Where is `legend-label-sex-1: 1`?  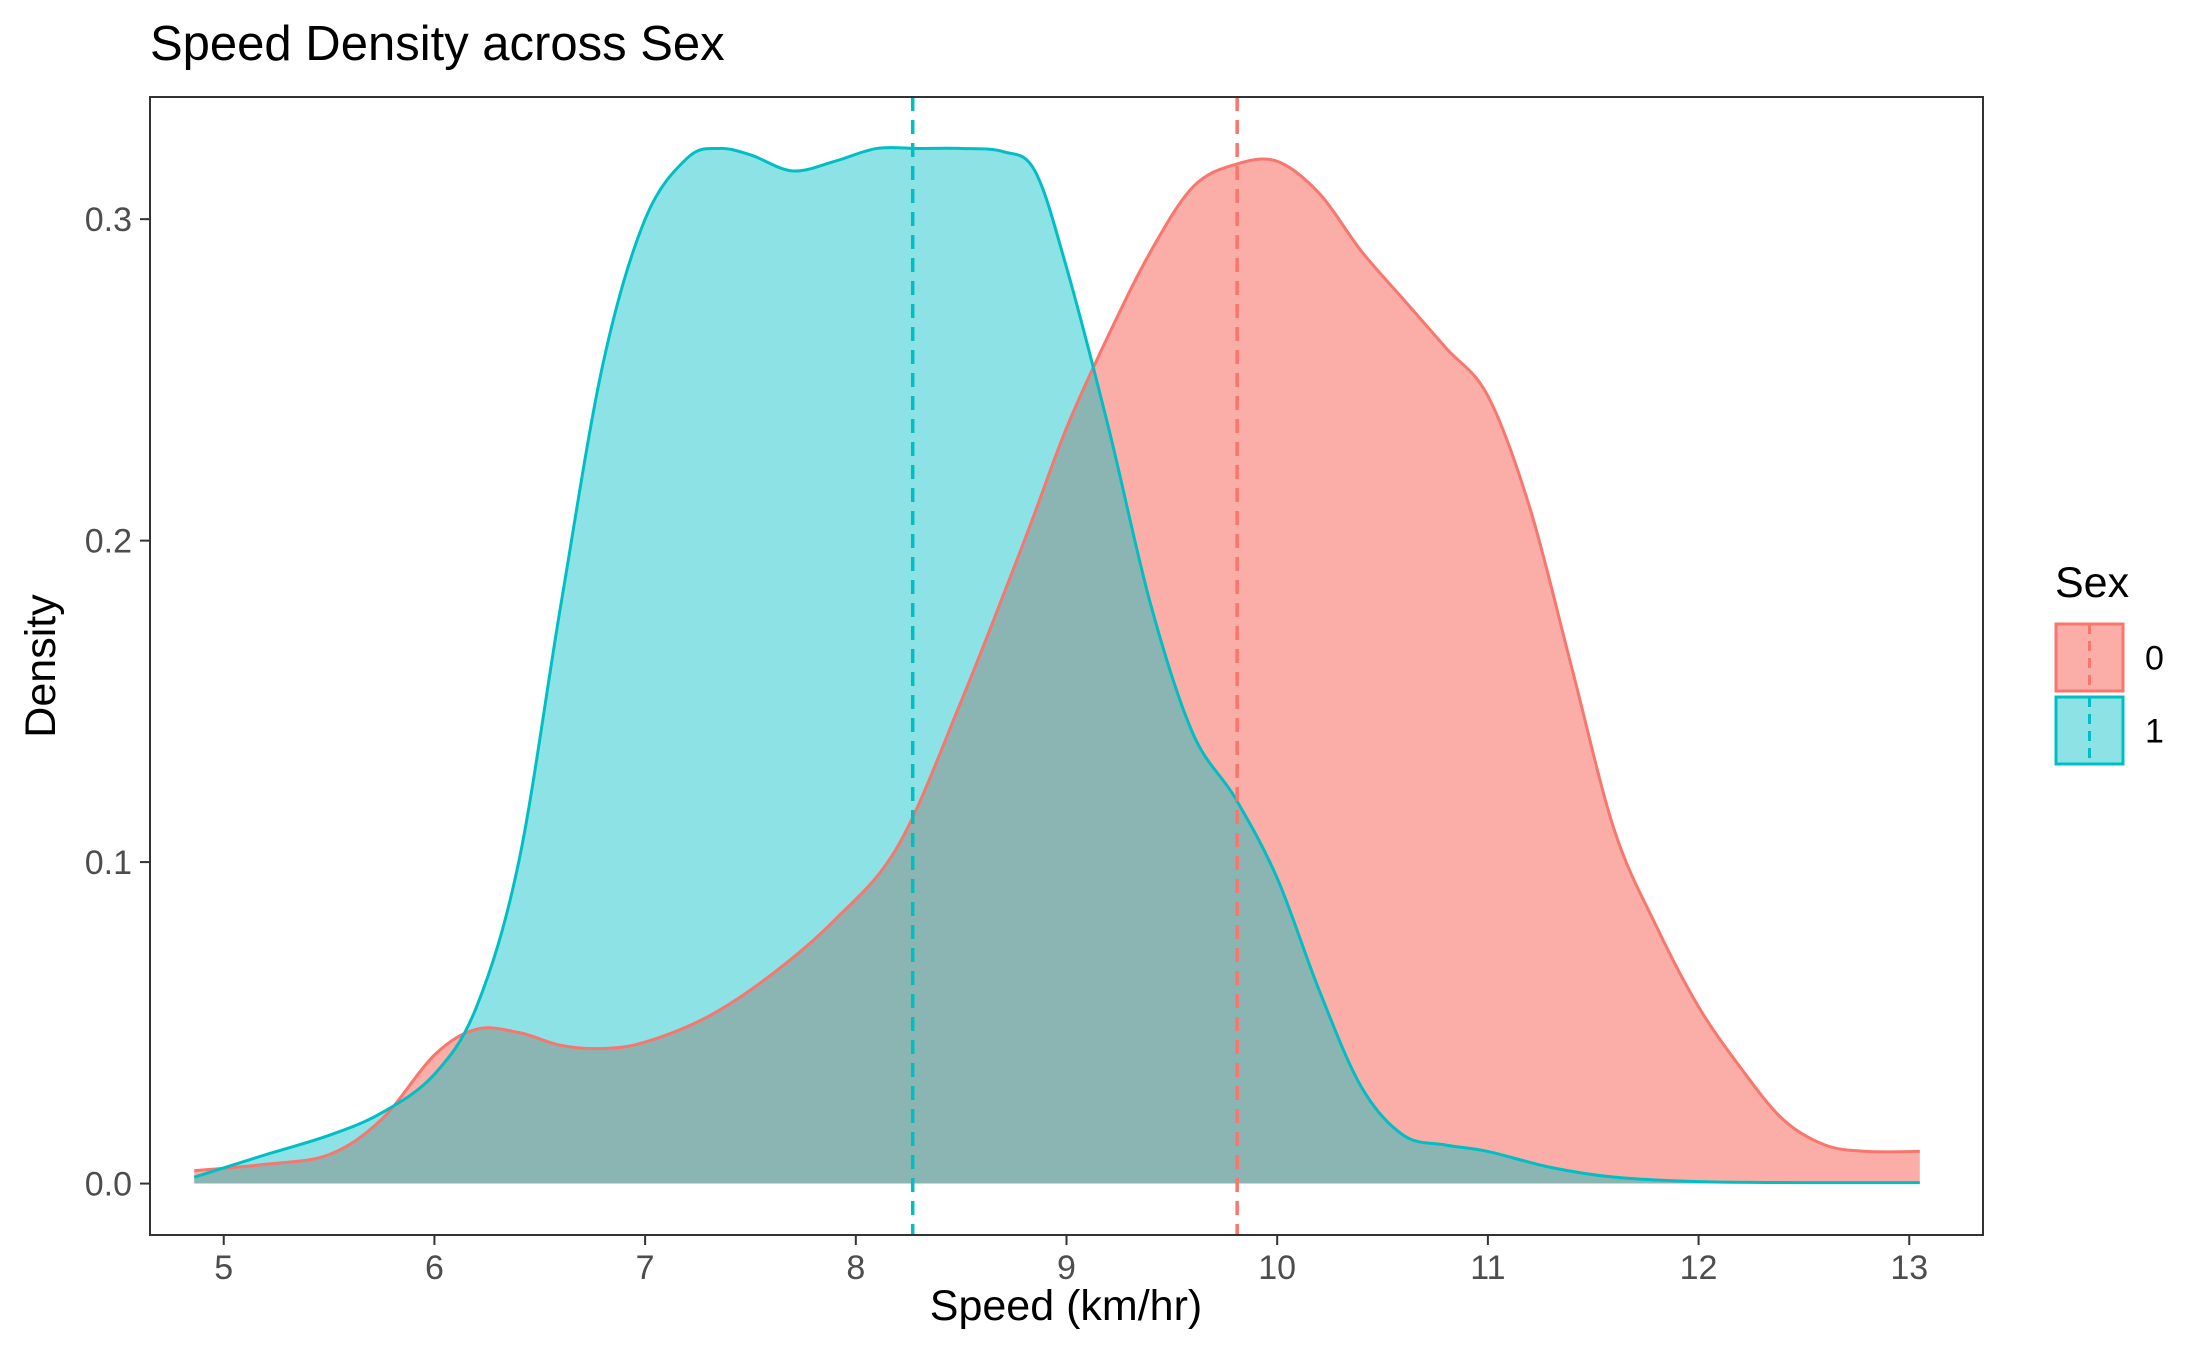 legend-label-sex-1: 1 is located at coordinates (2154, 732).